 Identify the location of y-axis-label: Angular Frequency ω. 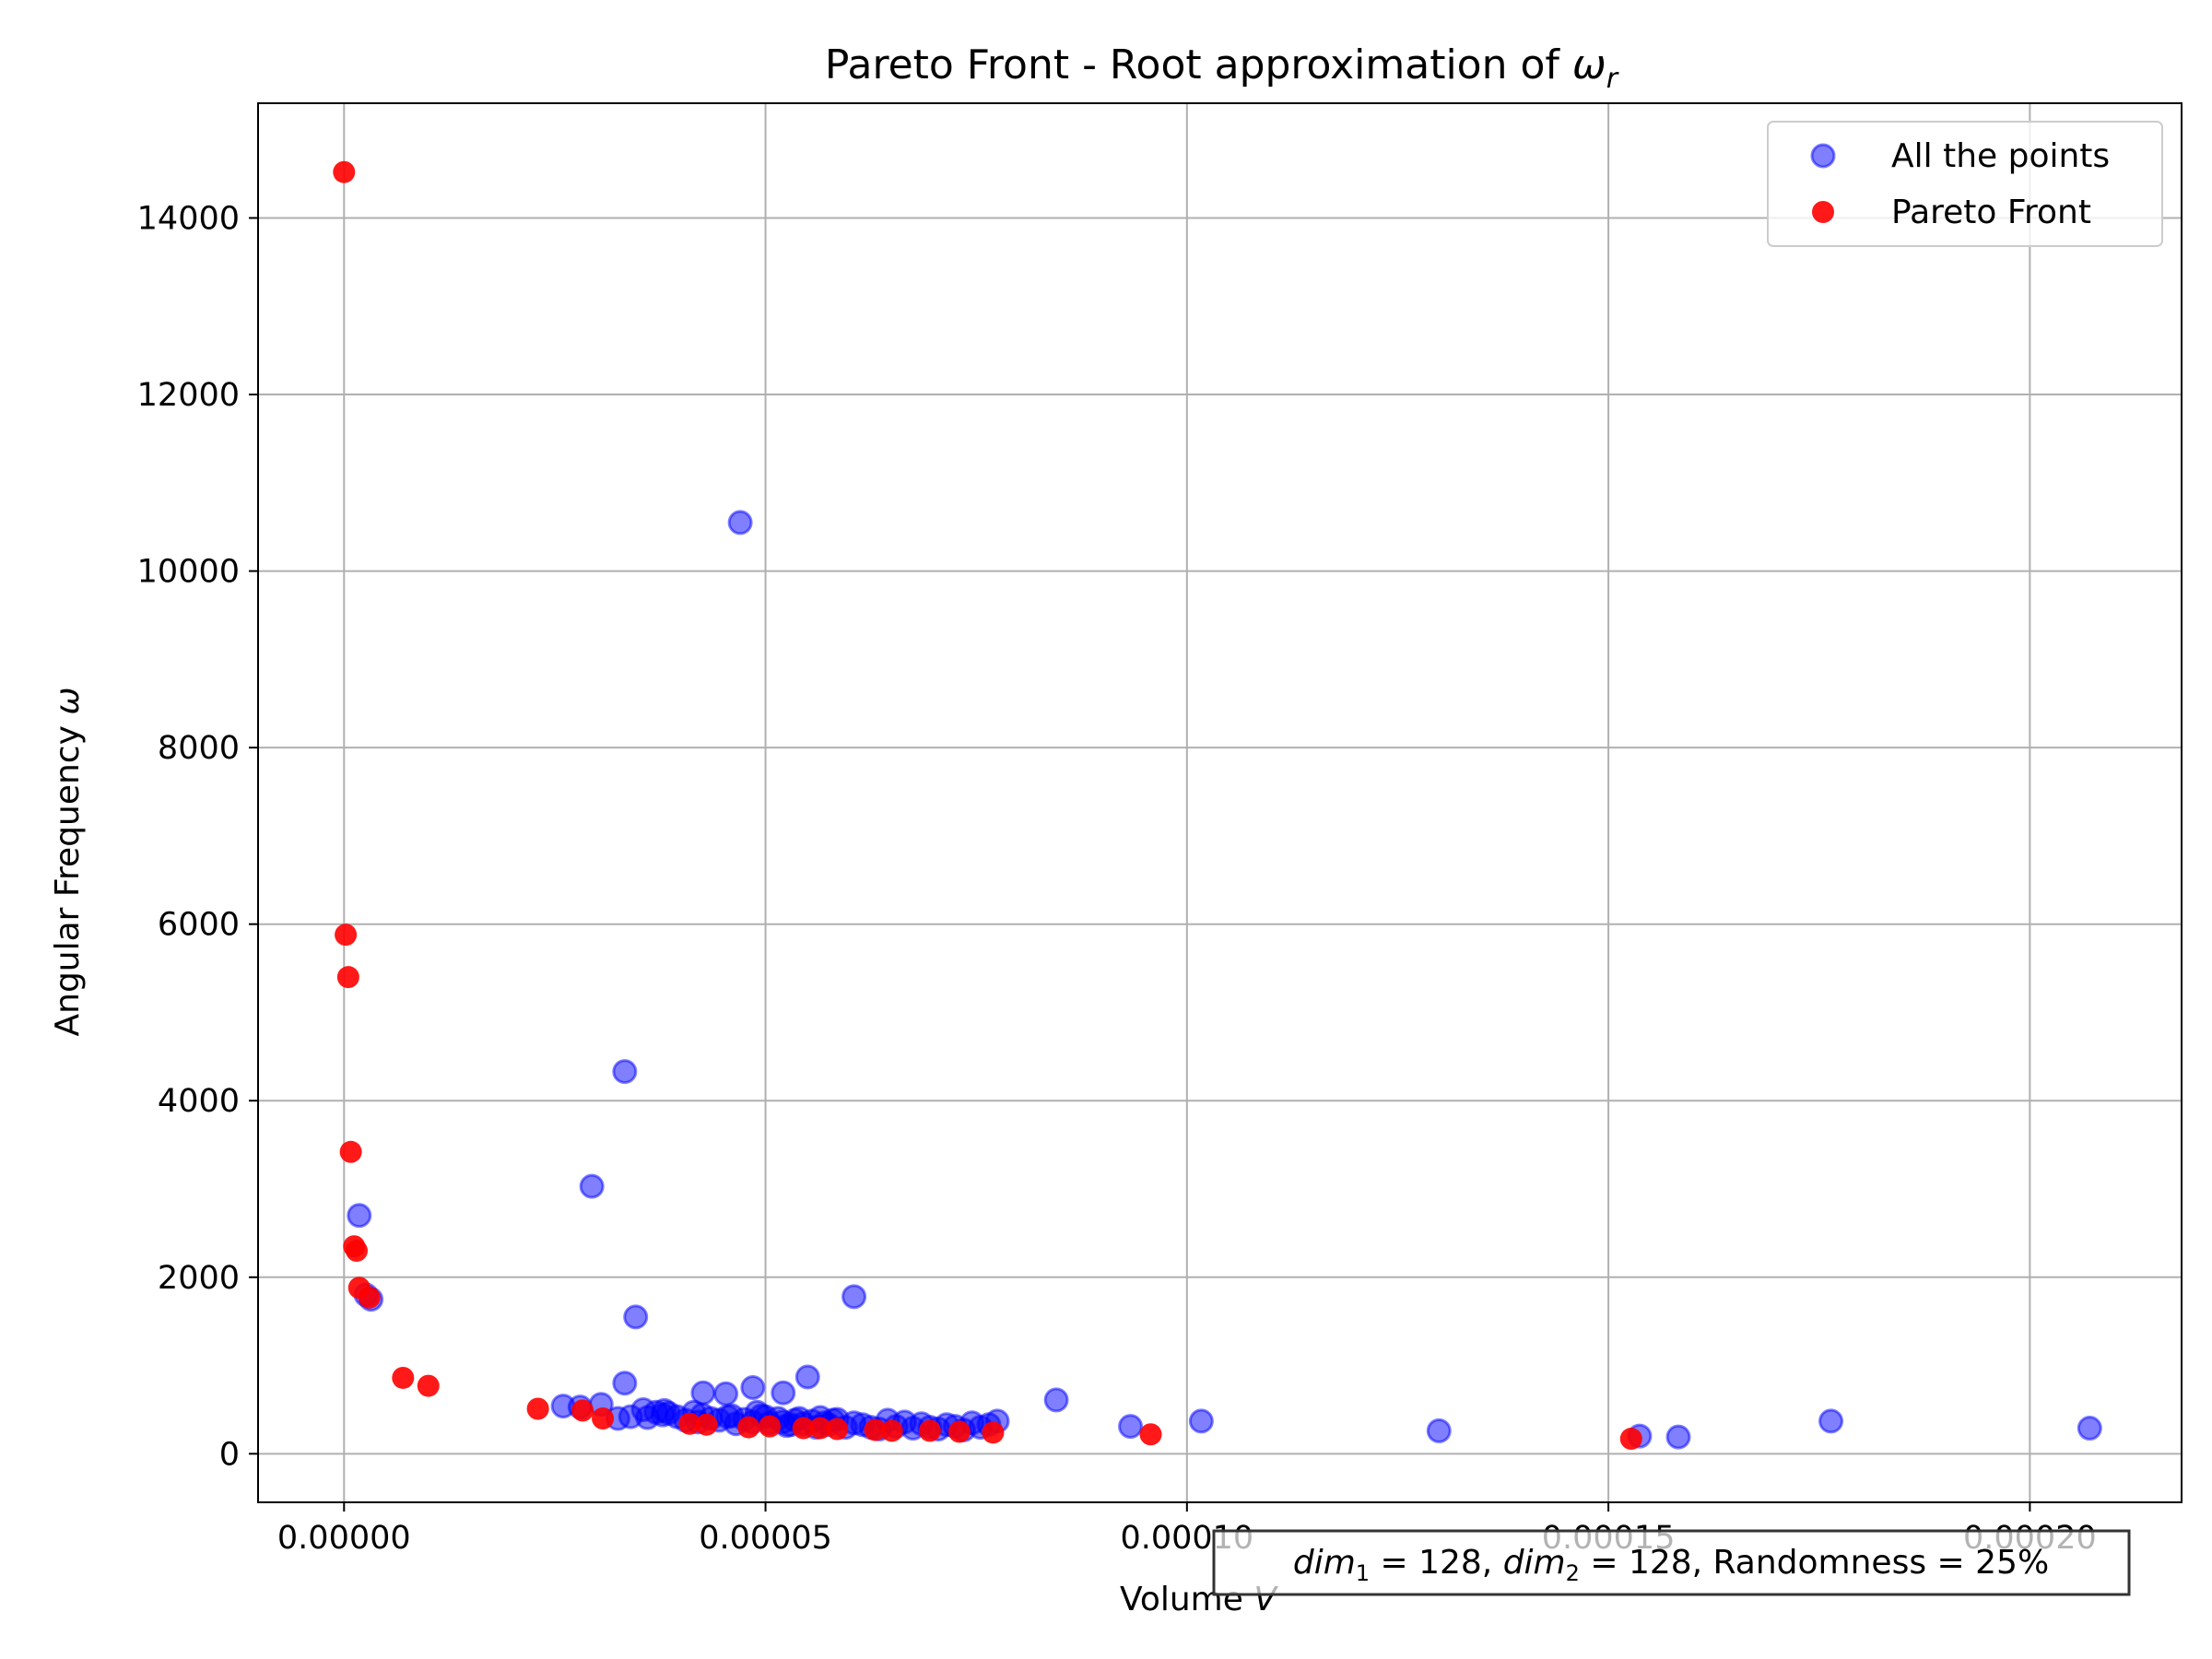
(68, 862).